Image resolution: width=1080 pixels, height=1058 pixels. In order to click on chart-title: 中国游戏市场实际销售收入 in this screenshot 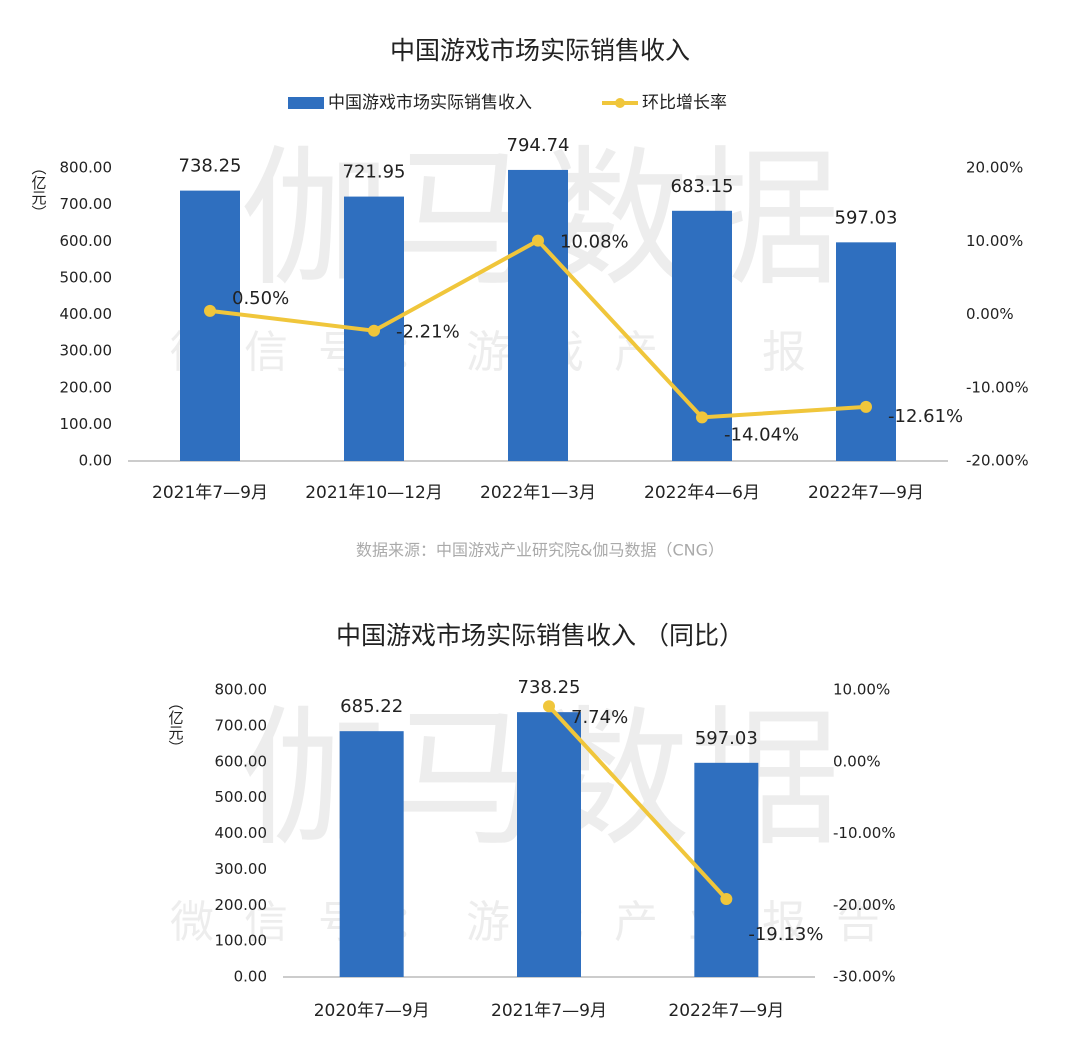, I will do `click(540, 50)`.